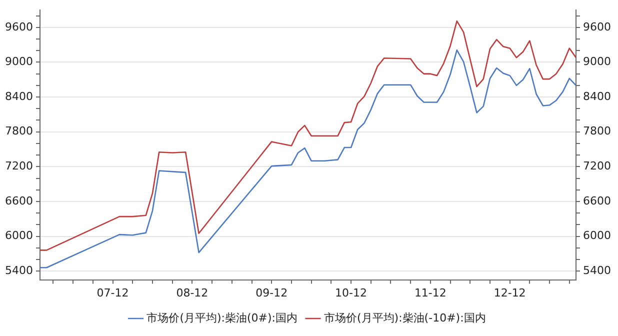  I want to click on y-tick-label: 6000, so click(18, 235).